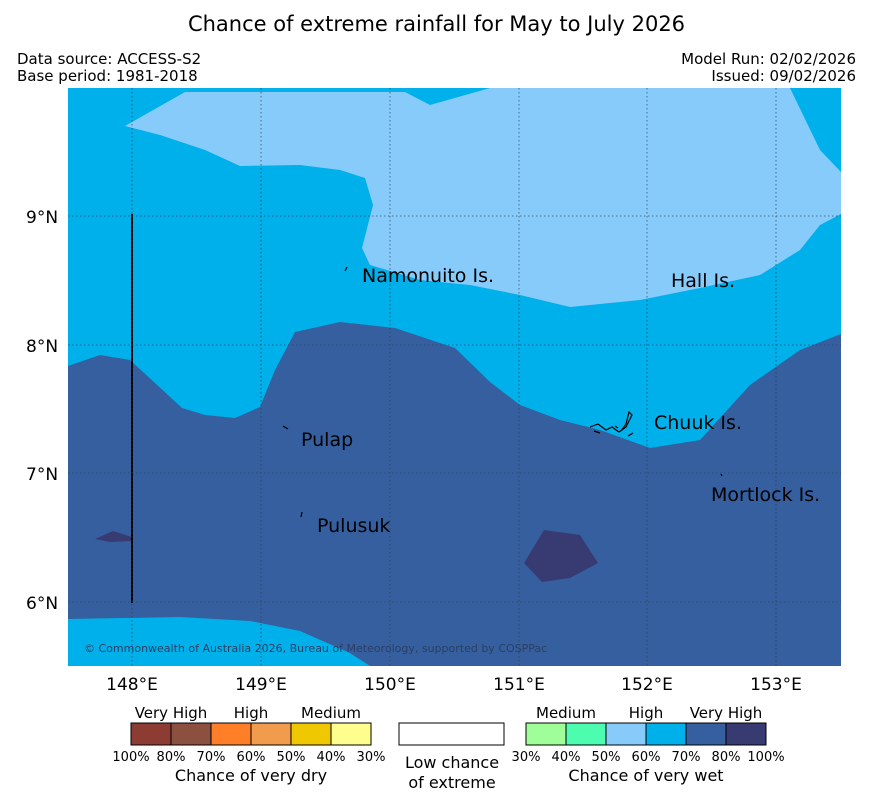  I want to click on dry-swatches, so click(251, 734).